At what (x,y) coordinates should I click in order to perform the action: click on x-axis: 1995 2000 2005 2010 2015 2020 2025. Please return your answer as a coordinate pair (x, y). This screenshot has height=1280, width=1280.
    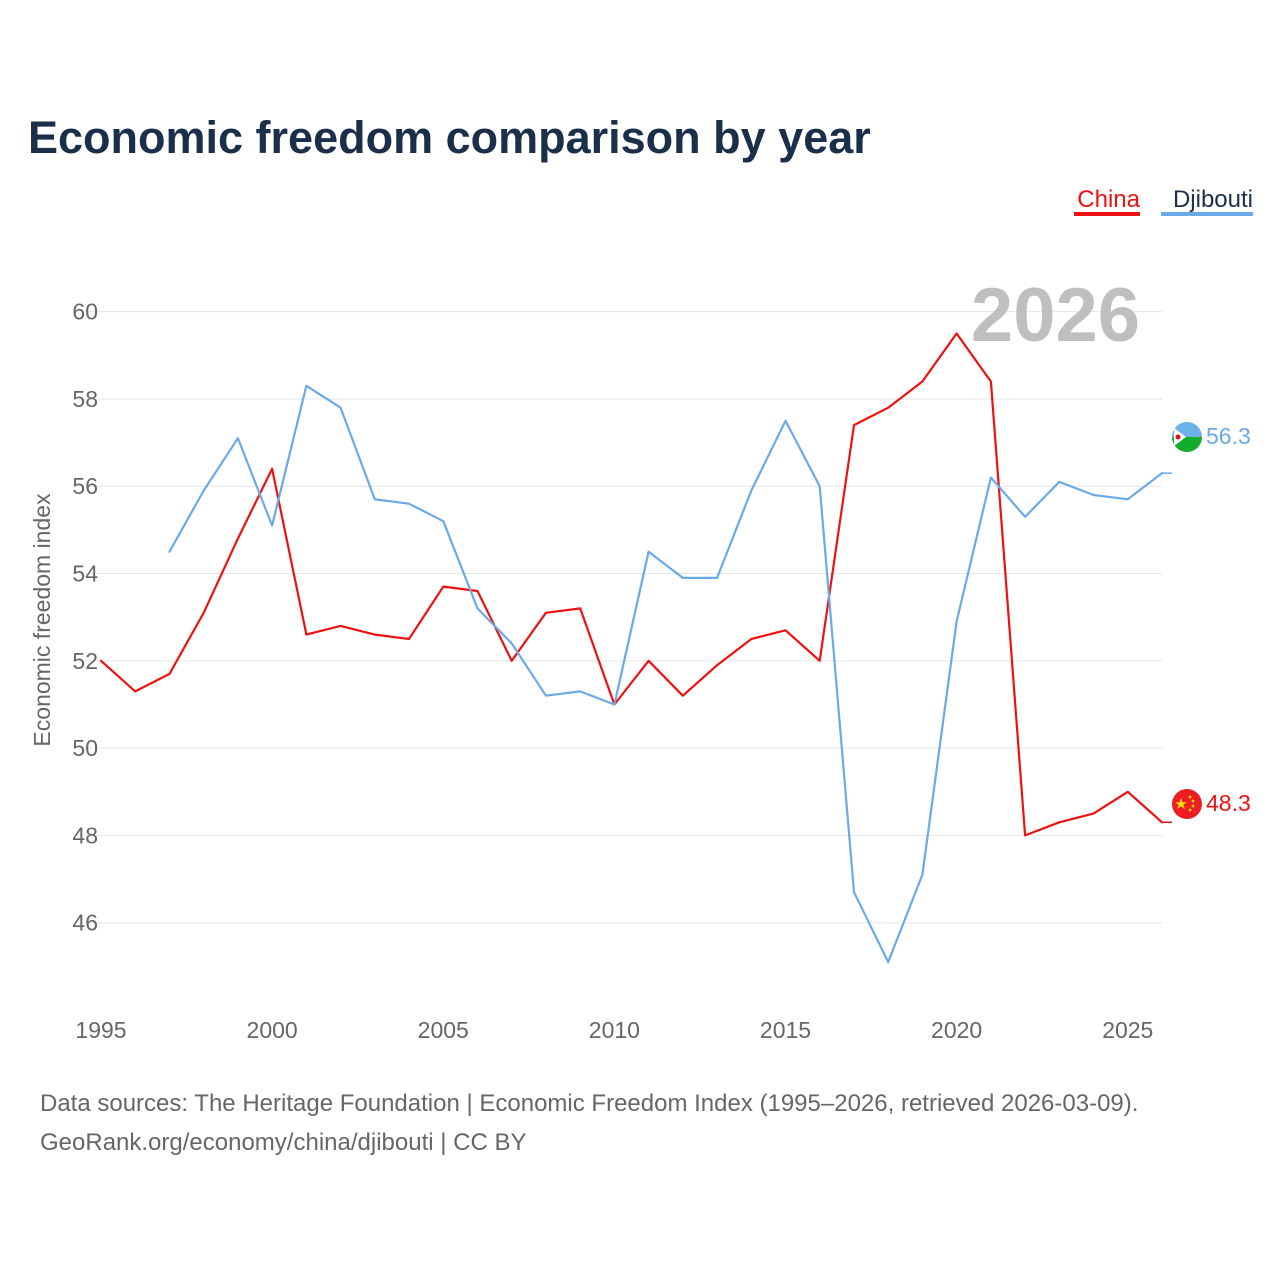
    Looking at the image, I should click on (614, 1030).